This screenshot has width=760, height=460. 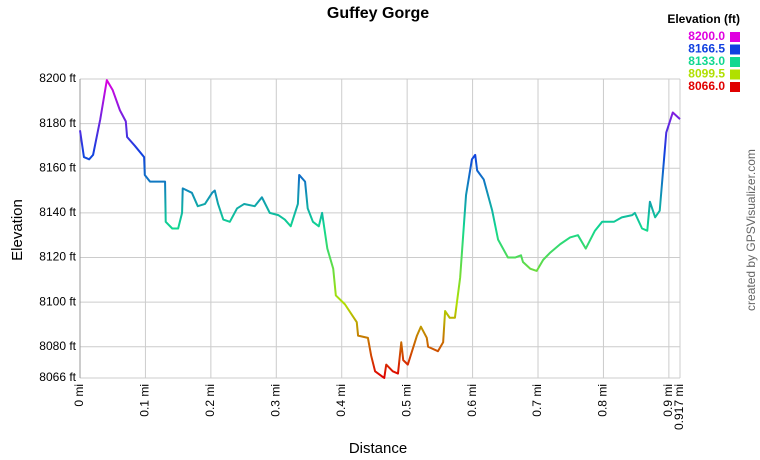 What do you see at coordinates (17, 230) in the screenshot?
I see `y-axis-label: Elevation` at bounding box center [17, 230].